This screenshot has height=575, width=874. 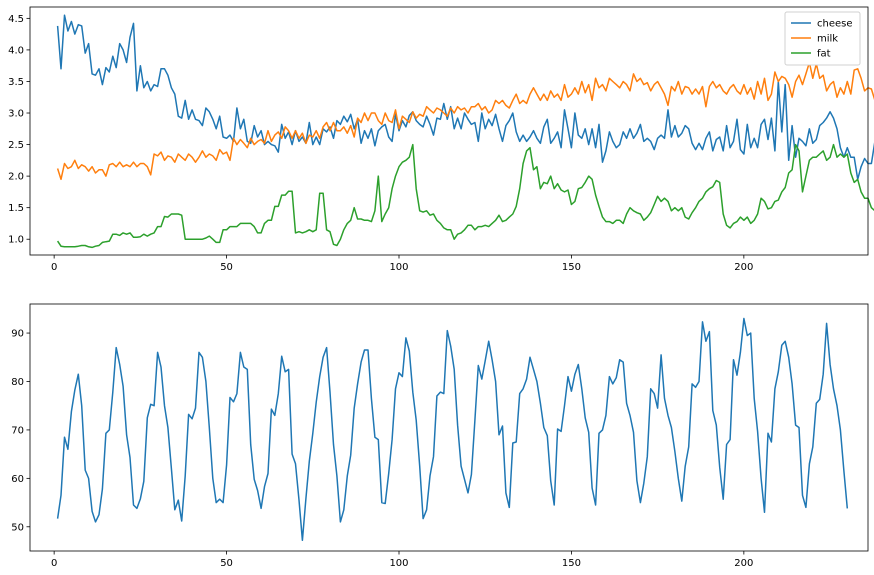 I want to click on top-x-tick-label: 200, so click(x=743, y=267).